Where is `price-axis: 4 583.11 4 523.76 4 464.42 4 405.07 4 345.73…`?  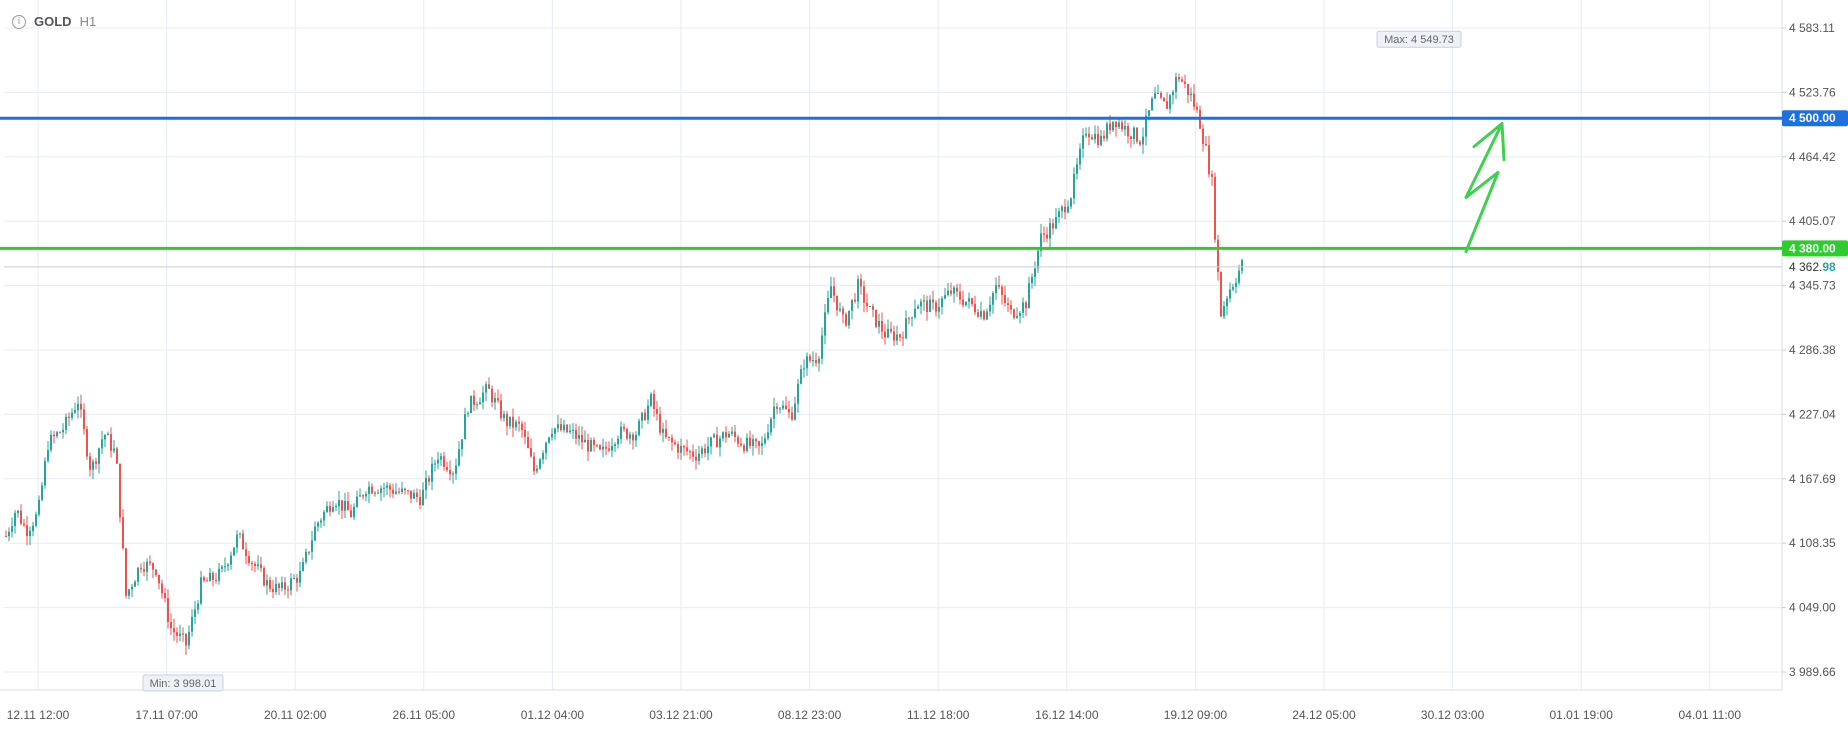 price-axis: 4 583.11 4 523.76 4 464.42 4 405.07 4 345.73… is located at coordinates (1809, 350).